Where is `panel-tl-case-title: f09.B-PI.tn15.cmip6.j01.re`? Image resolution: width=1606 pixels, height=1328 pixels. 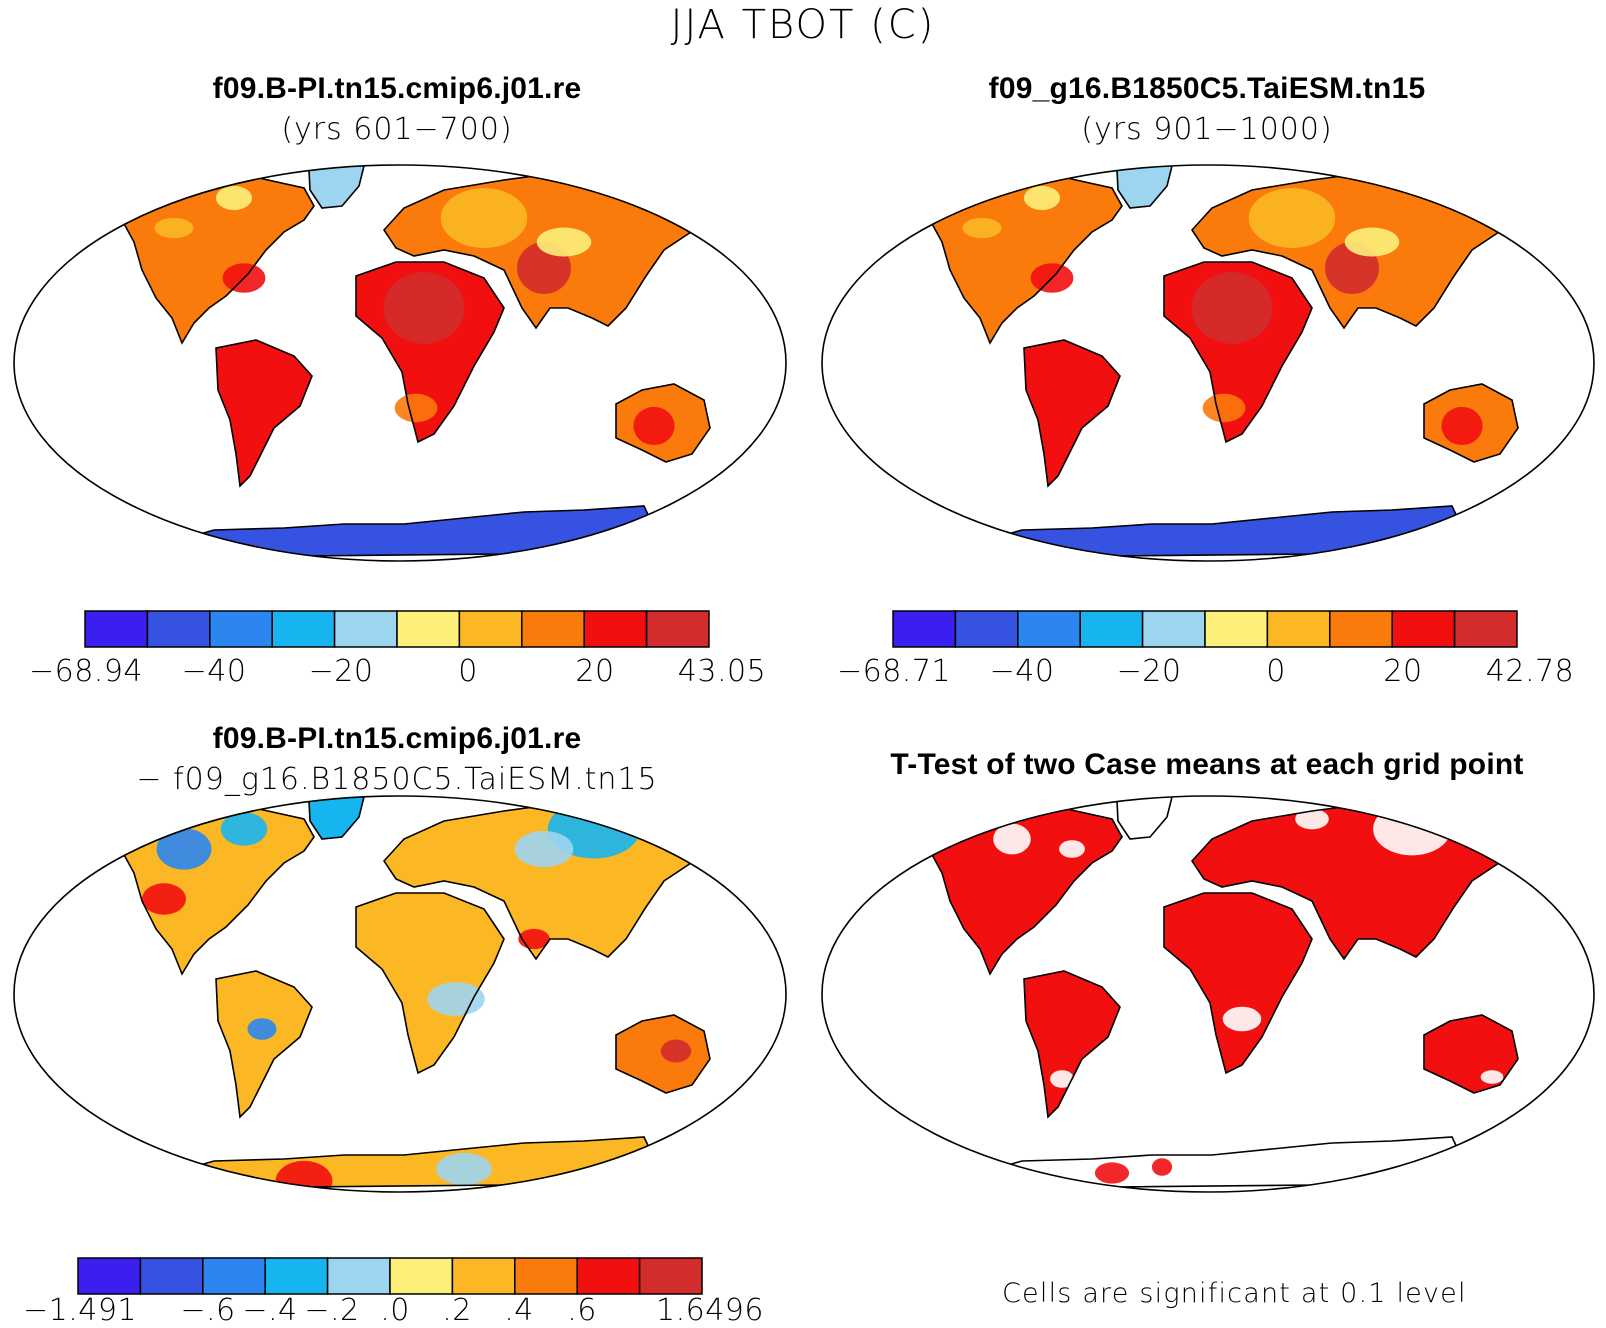
panel-tl-case-title: f09.B-PI.tn15.cmip6.j01.re is located at coordinates (397, 88).